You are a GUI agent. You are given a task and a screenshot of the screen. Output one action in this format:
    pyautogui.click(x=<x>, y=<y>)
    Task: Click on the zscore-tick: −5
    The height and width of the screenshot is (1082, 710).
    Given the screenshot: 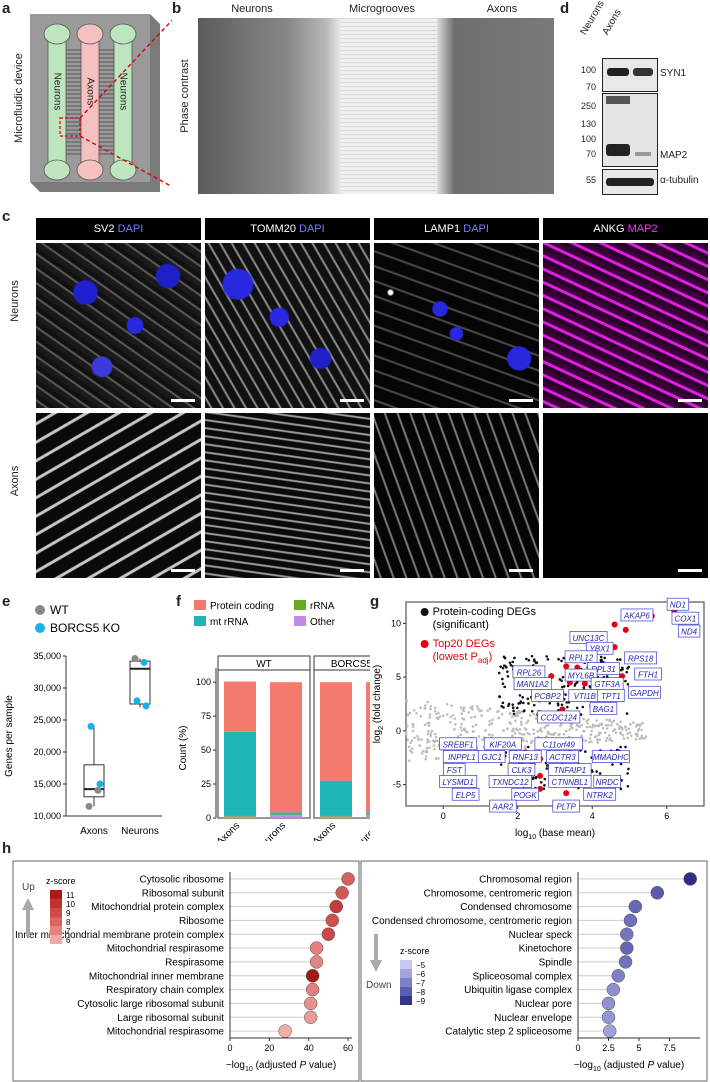 What is the action you would take?
    pyautogui.click(x=421, y=965)
    